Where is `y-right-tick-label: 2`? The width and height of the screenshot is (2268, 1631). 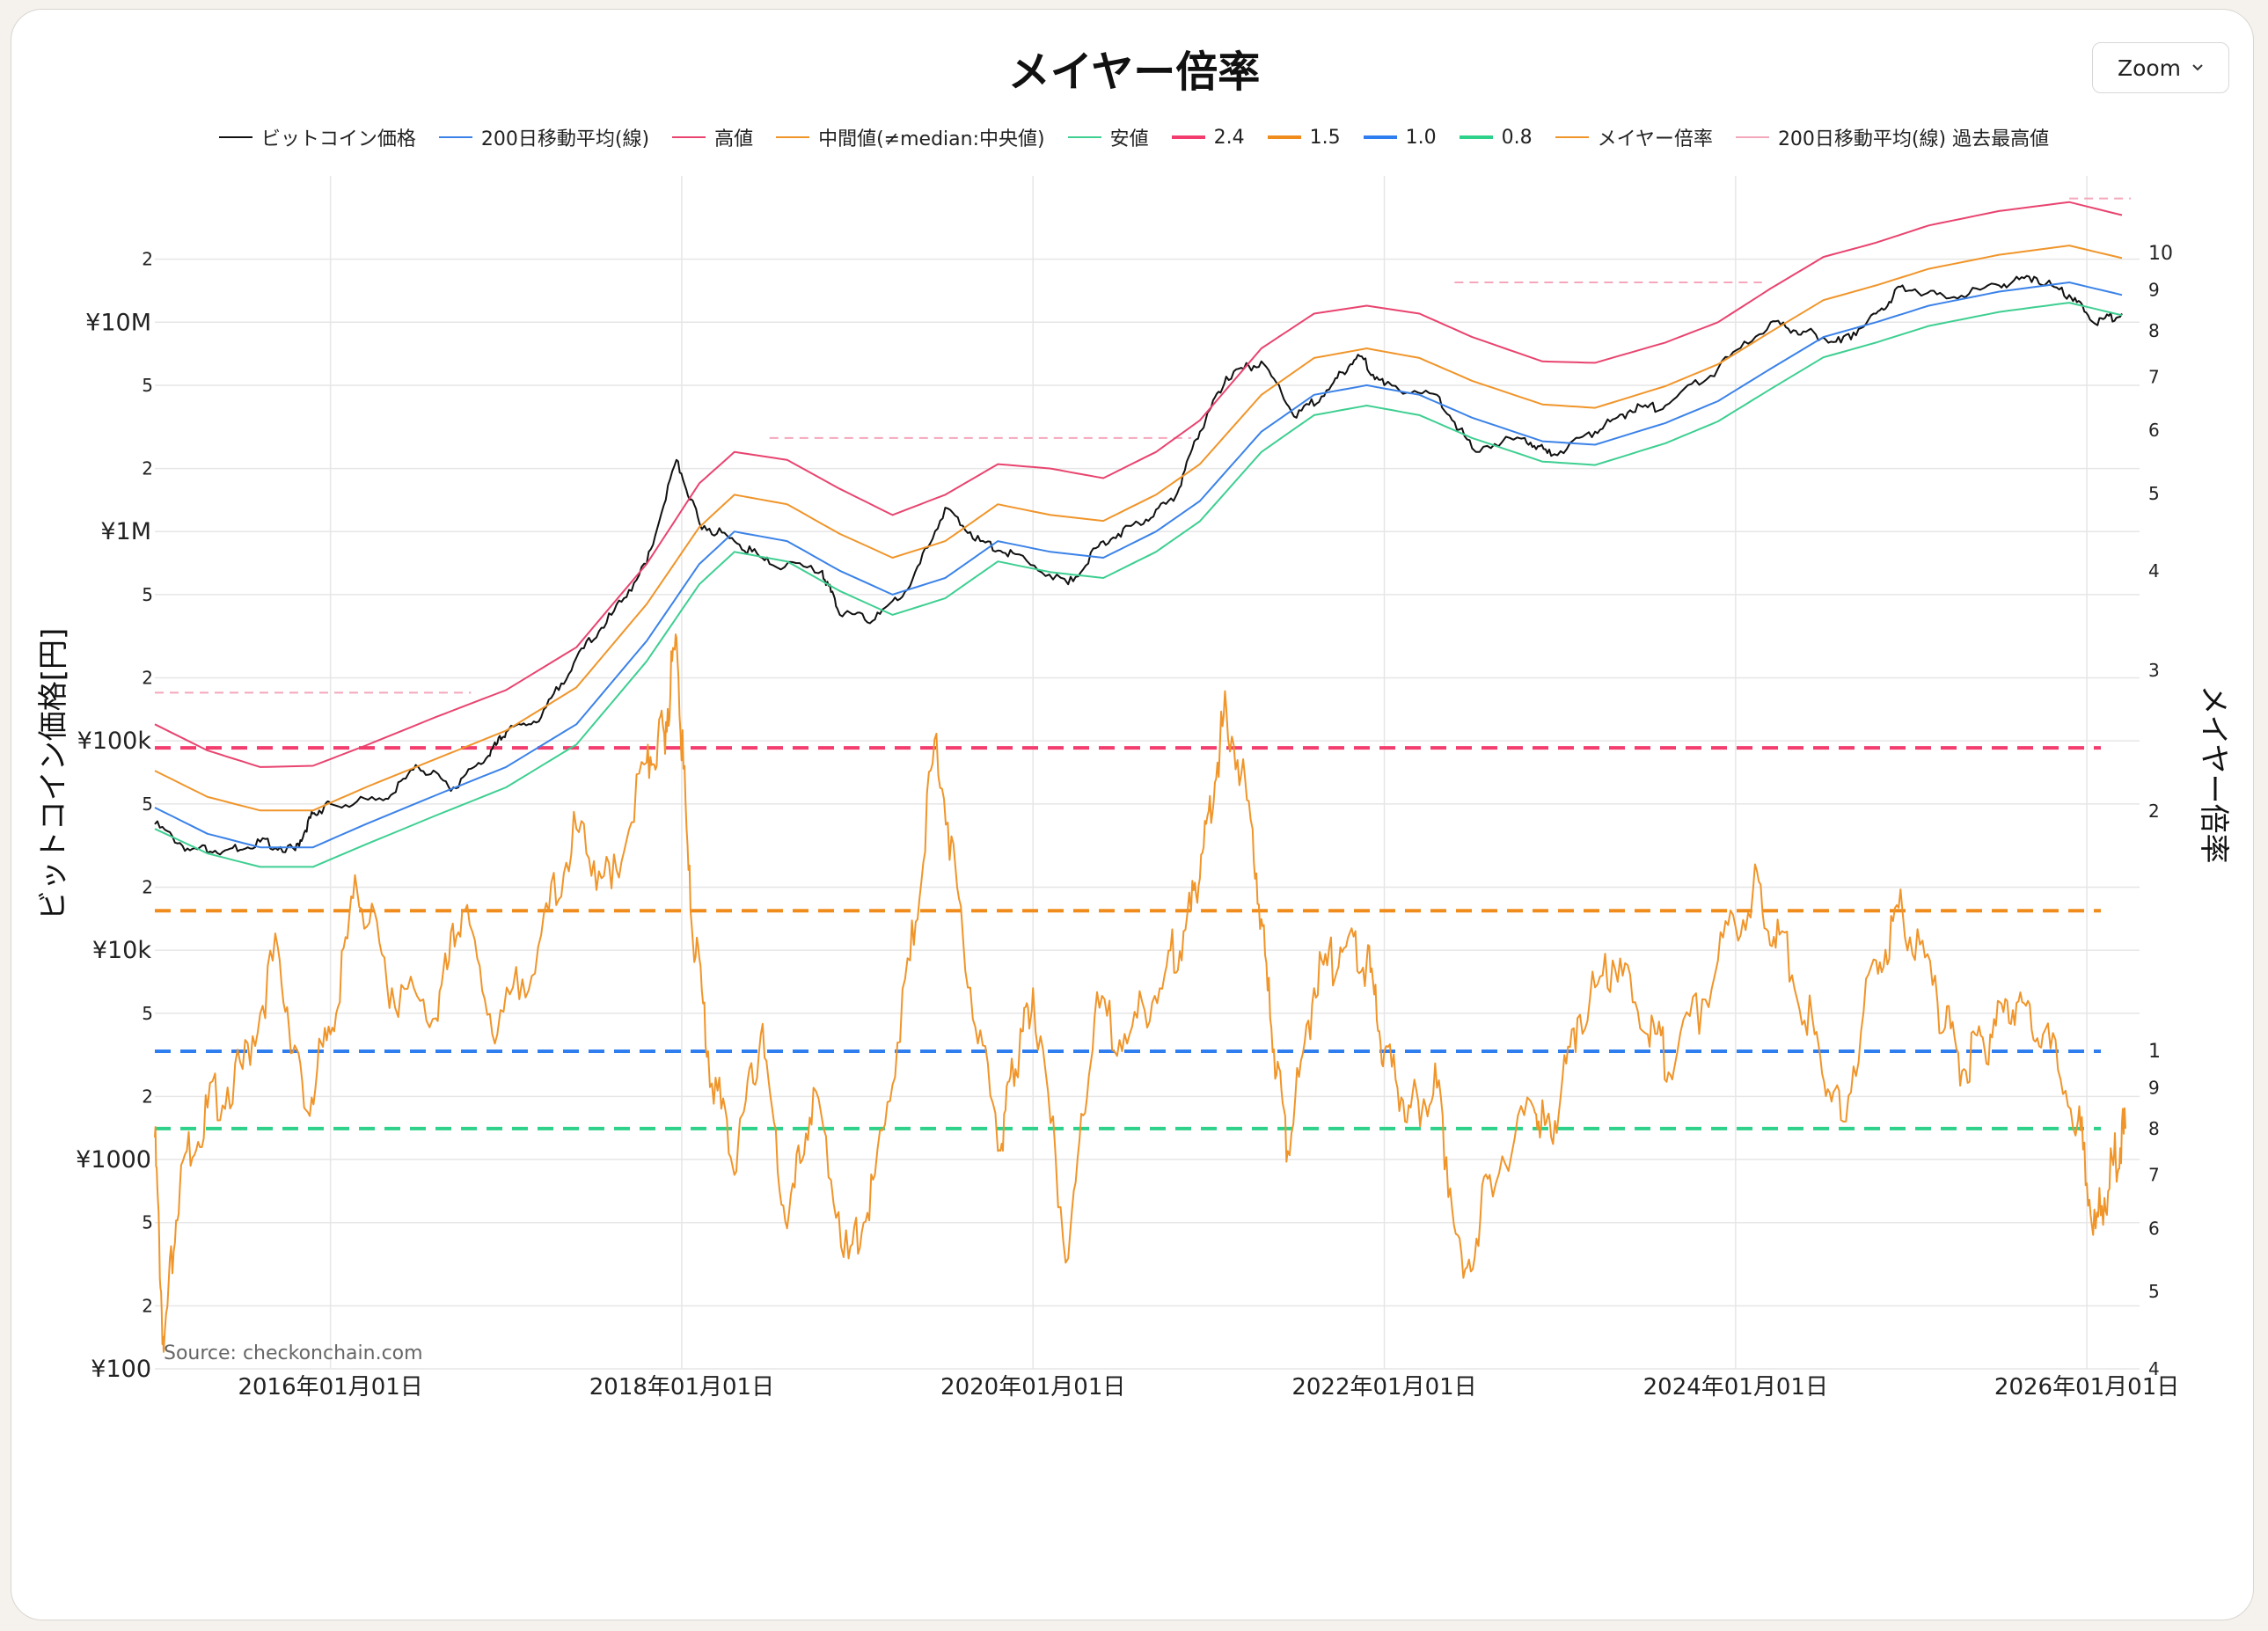
y-right-tick-label: 2 is located at coordinates (2154, 811).